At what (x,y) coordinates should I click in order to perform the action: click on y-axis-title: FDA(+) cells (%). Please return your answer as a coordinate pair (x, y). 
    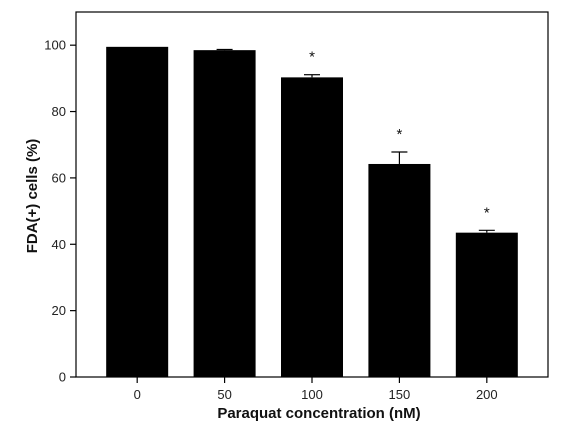
    Looking at the image, I should click on (32, 196).